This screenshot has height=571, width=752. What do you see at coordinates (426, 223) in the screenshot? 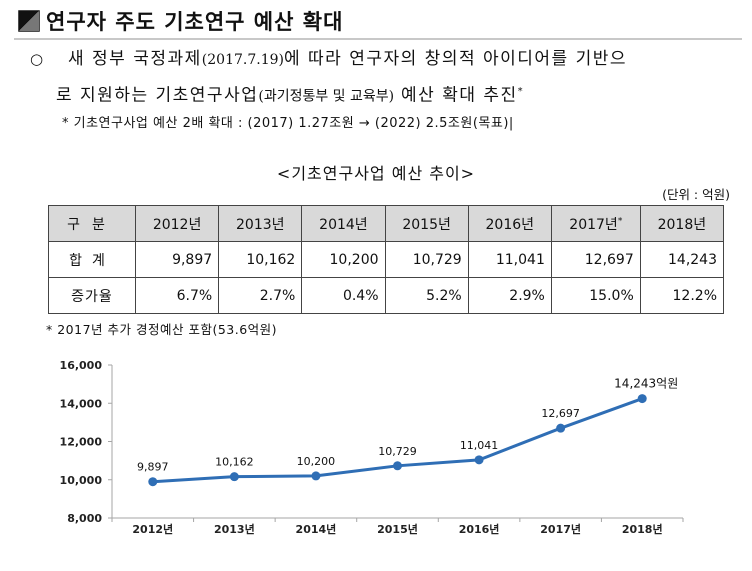
I see `year-header: 2015년` at bounding box center [426, 223].